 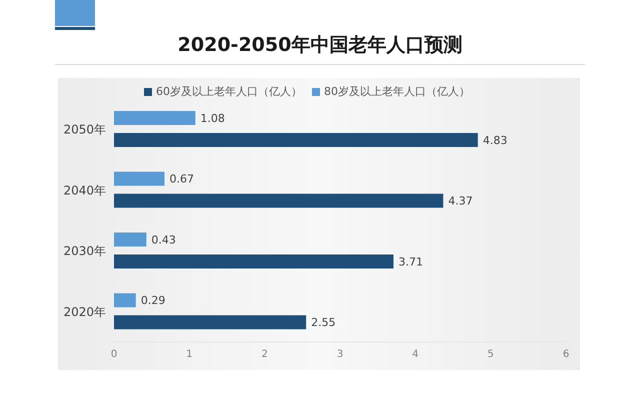 What do you see at coordinates (340, 354) in the screenshot?
I see `x-tick-label: 3` at bounding box center [340, 354].